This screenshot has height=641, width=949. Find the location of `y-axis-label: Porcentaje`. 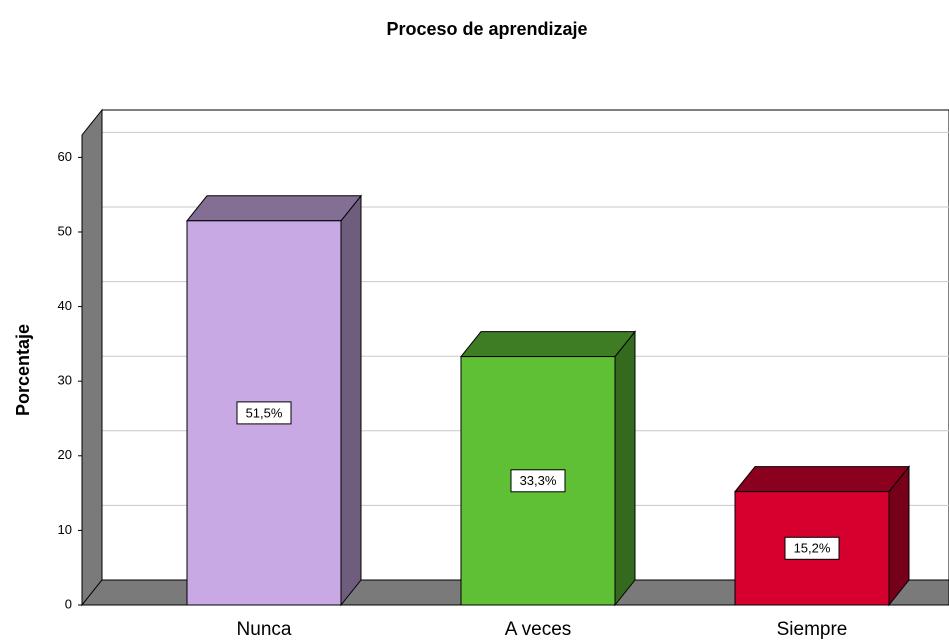

y-axis-label: Porcentaje is located at coordinates (23, 370).